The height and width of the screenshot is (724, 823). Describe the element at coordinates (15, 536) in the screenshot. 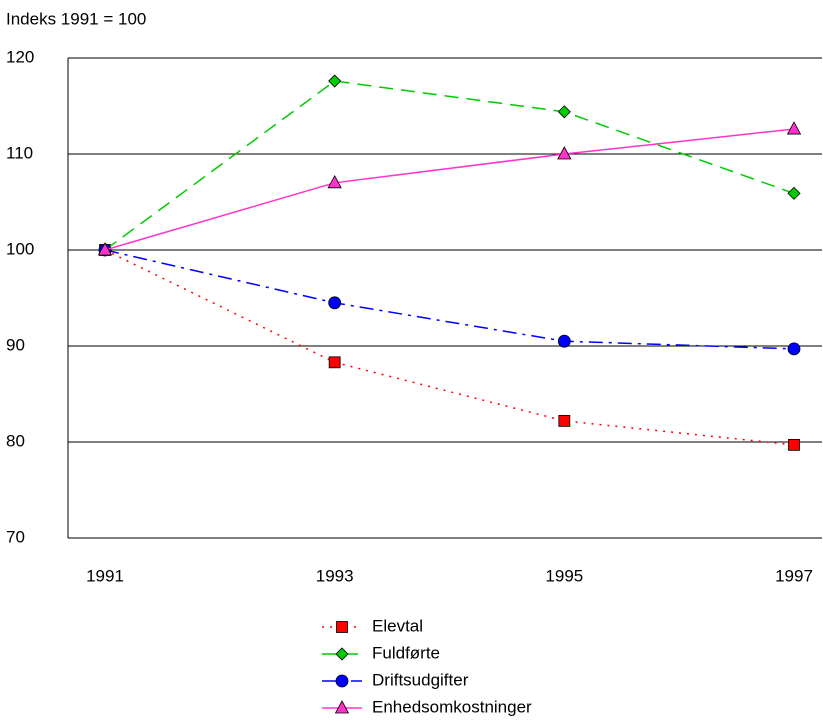

I see `y-tick-label: 70` at that location.